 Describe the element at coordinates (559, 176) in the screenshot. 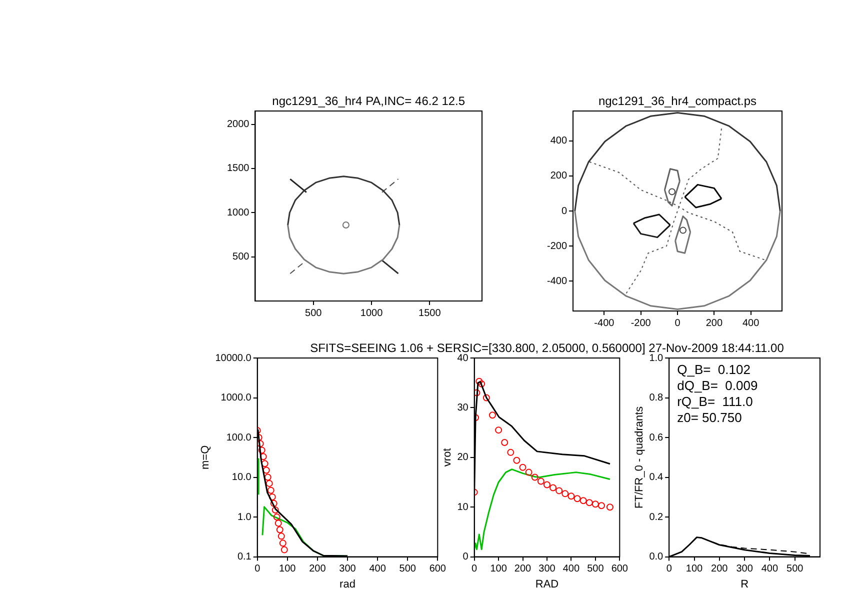

I see `y-tick-label: 200` at that location.